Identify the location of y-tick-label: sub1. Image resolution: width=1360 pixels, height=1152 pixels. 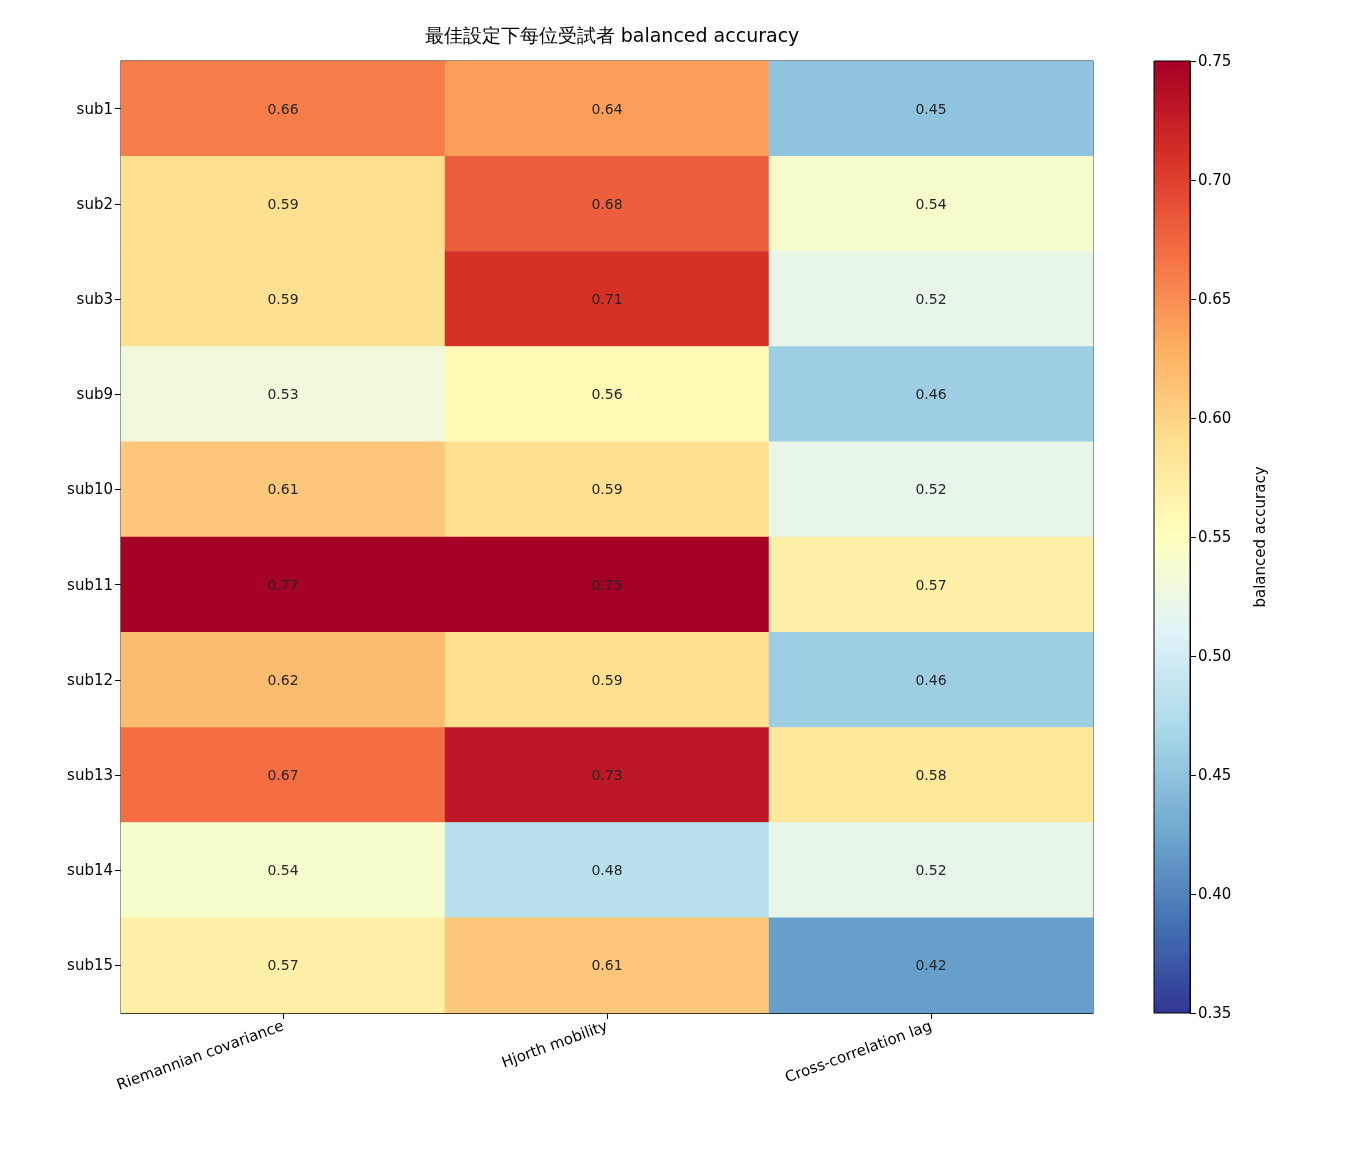
(94, 108).